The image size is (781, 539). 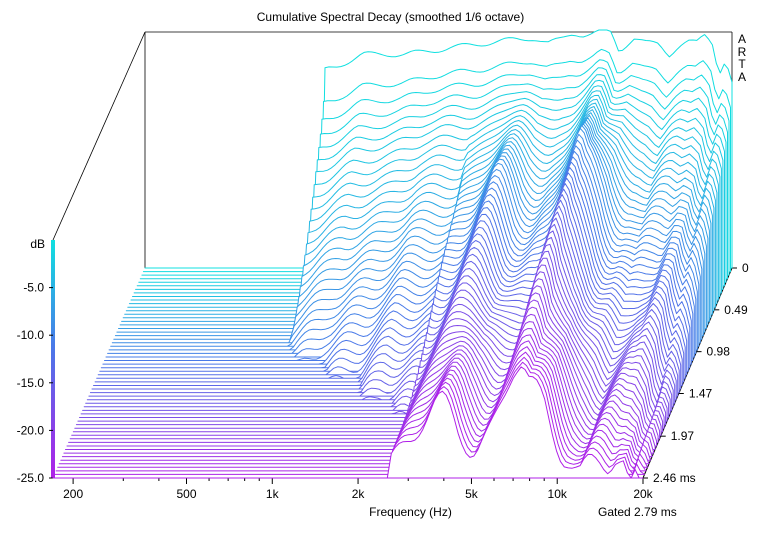 What do you see at coordinates (472, 494) in the screenshot?
I see `x-tick-label: 5k` at bounding box center [472, 494].